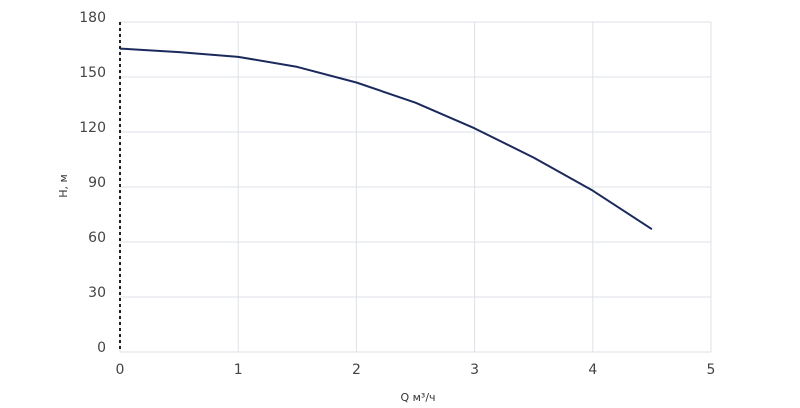 The width and height of the screenshot is (800, 408). What do you see at coordinates (63, 186) in the screenshot?
I see `y-axis-title: H, м` at bounding box center [63, 186].